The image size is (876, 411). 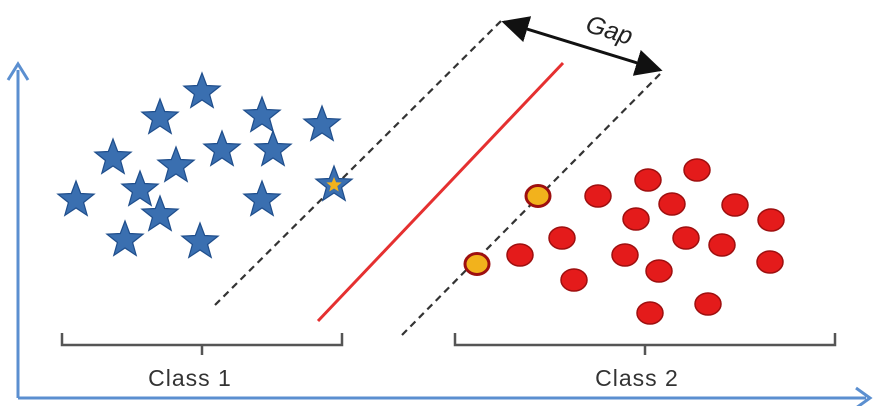 What do you see at coordinates (645, 344) in the screenshot?
I see `class2-bracket` at bounding box center [645, 344].